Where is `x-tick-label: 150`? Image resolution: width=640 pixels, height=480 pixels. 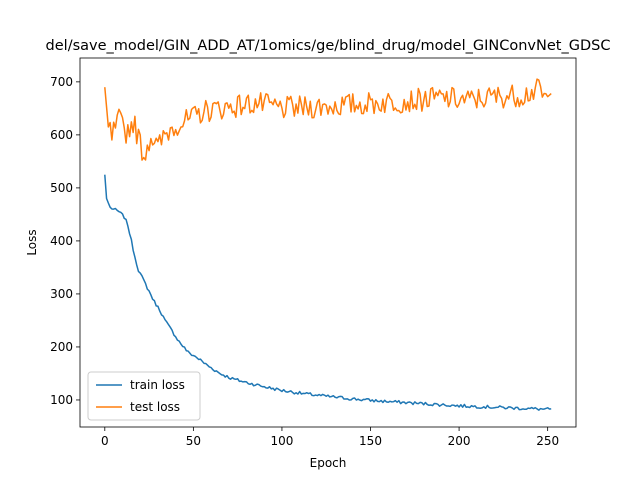 x-tick-label: 150 is located at coordinates (370, 441).